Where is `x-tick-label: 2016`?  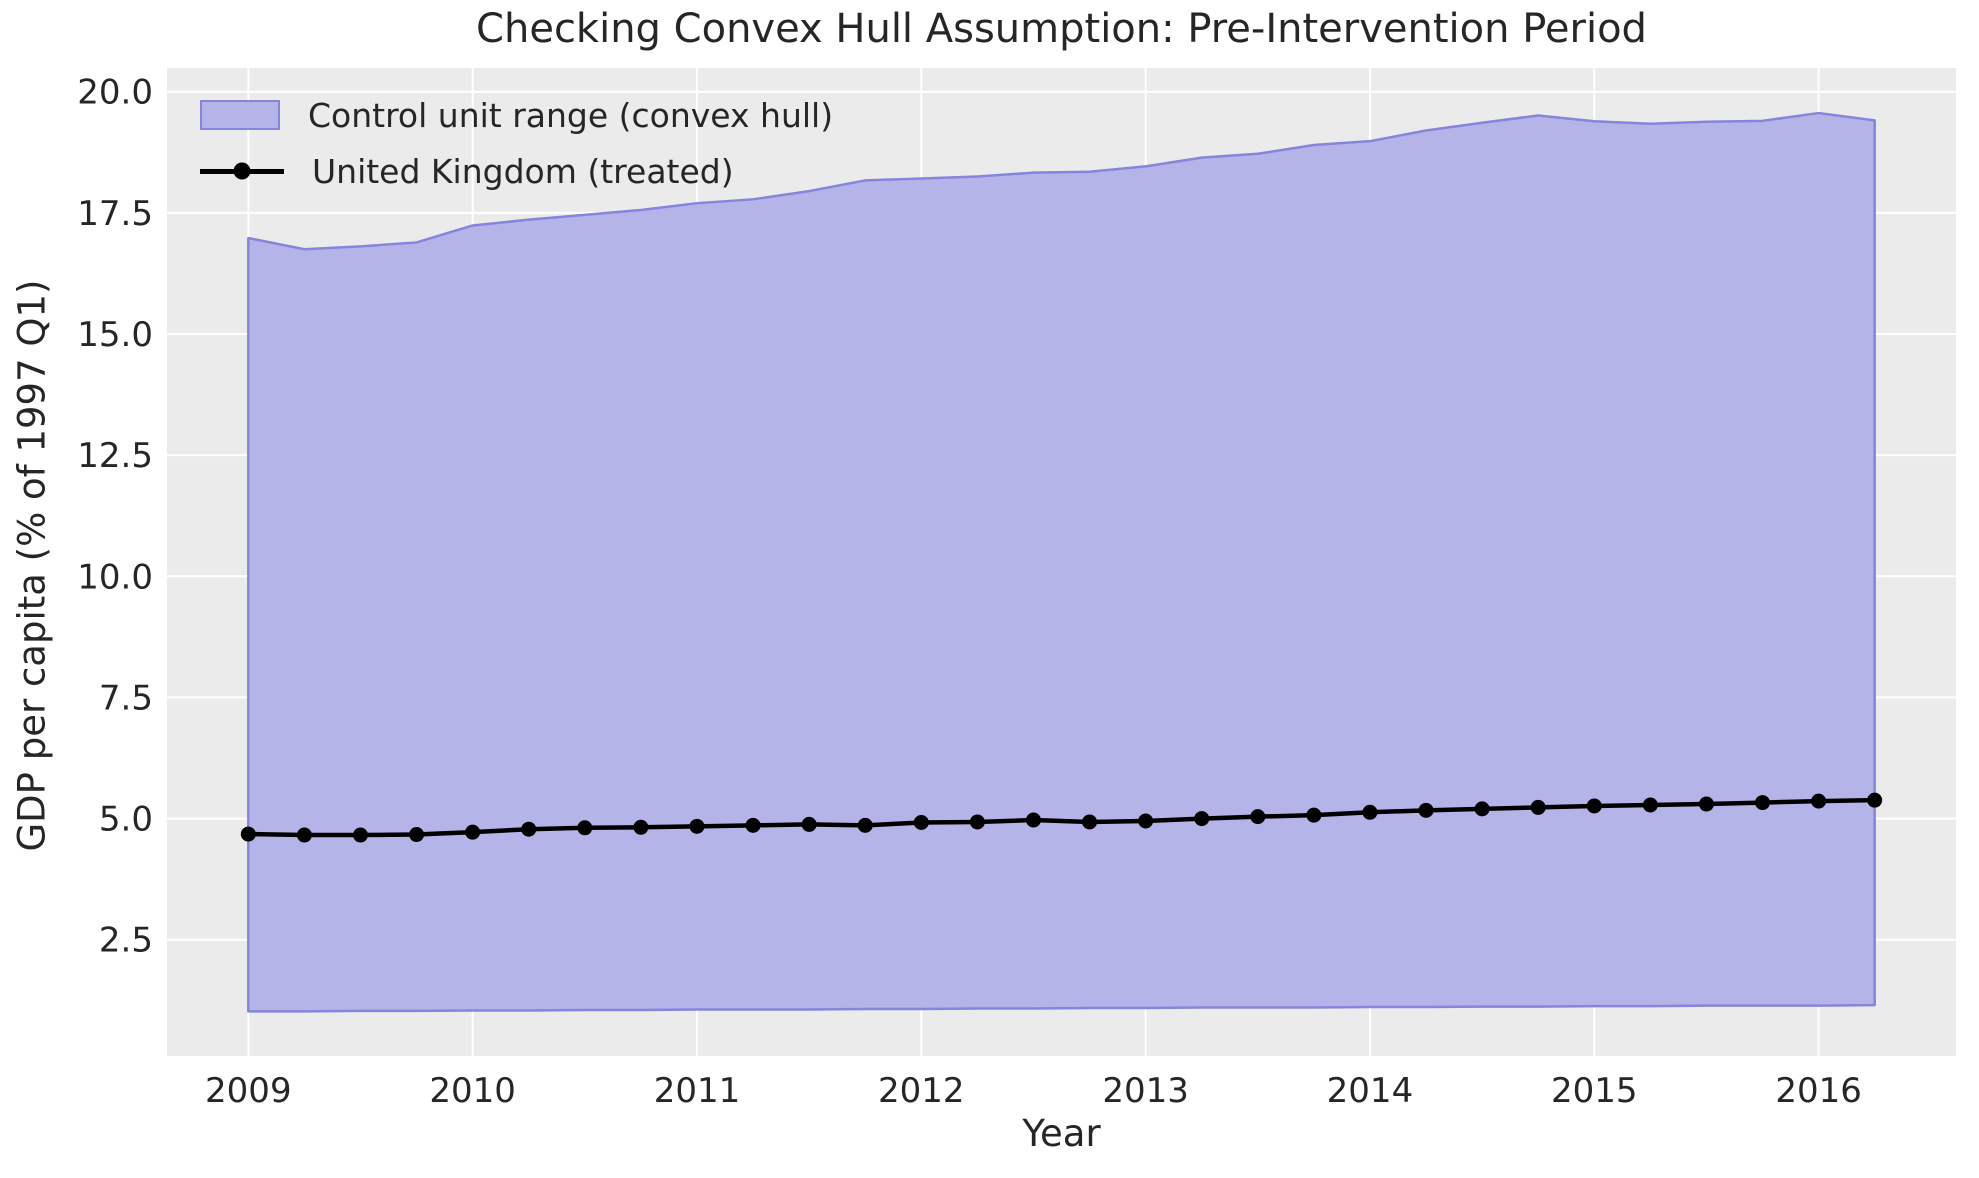
x-tick-label: 2016 is located at coordinates (1818, 1091).